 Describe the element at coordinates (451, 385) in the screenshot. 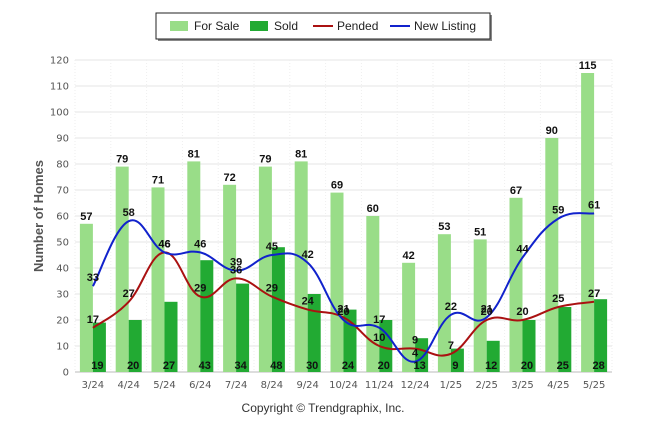

I see `x-tick-label: 1/25` at that location.